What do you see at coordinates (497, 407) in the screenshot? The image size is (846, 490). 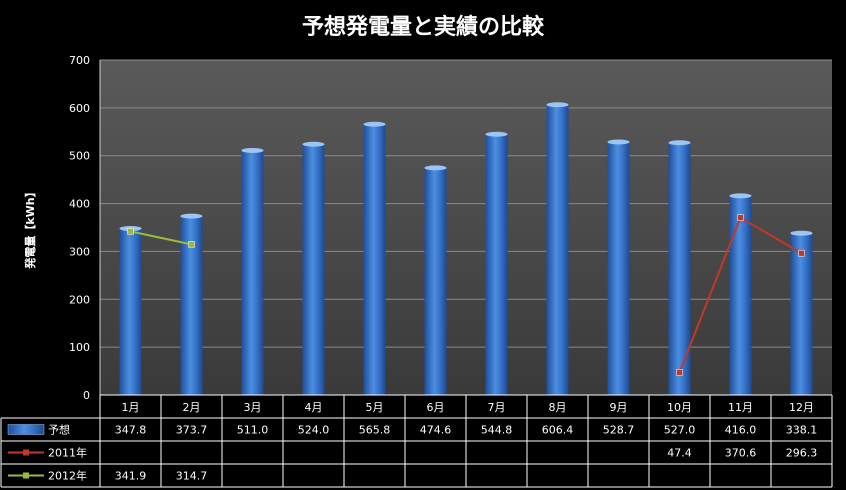 I see `x-tick-label: 7月` at bounding box center [497, 407].